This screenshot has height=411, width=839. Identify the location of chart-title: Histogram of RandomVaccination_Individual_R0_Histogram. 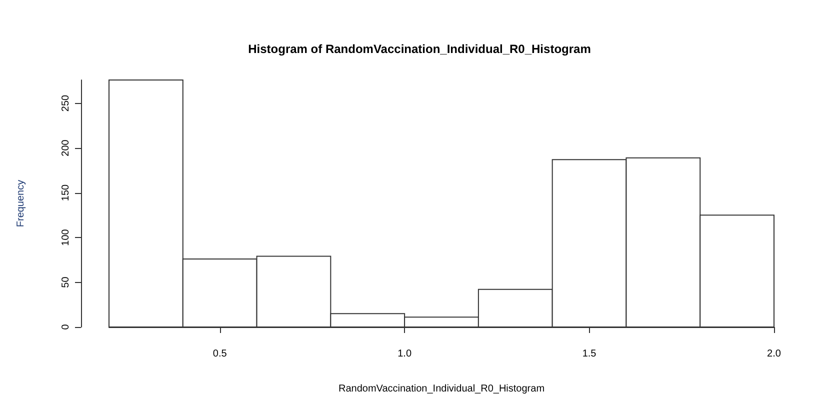
(419, 49).